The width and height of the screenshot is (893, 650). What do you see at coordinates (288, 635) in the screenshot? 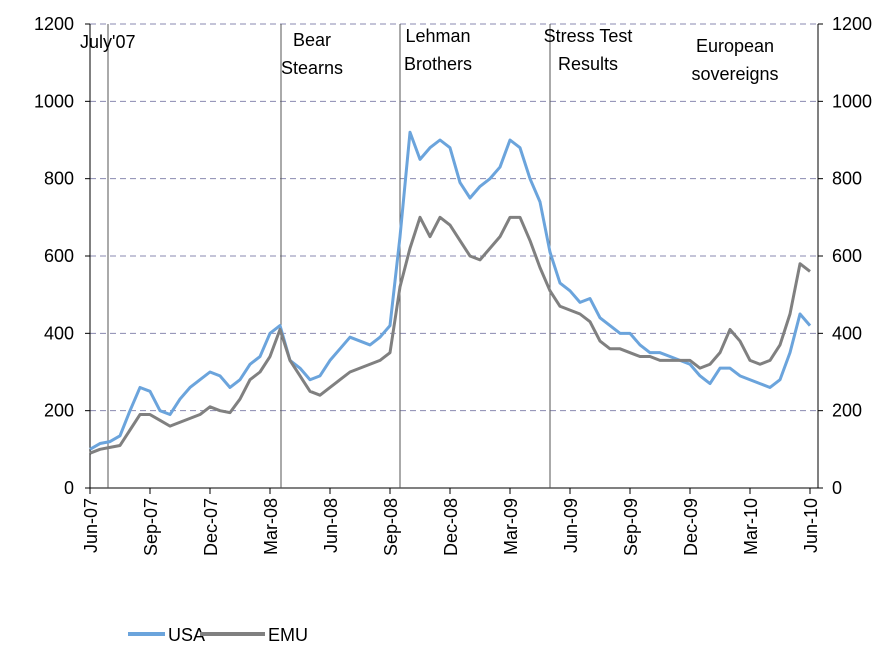
I see `legend-label: EMU` at bounding box center [288, 635].